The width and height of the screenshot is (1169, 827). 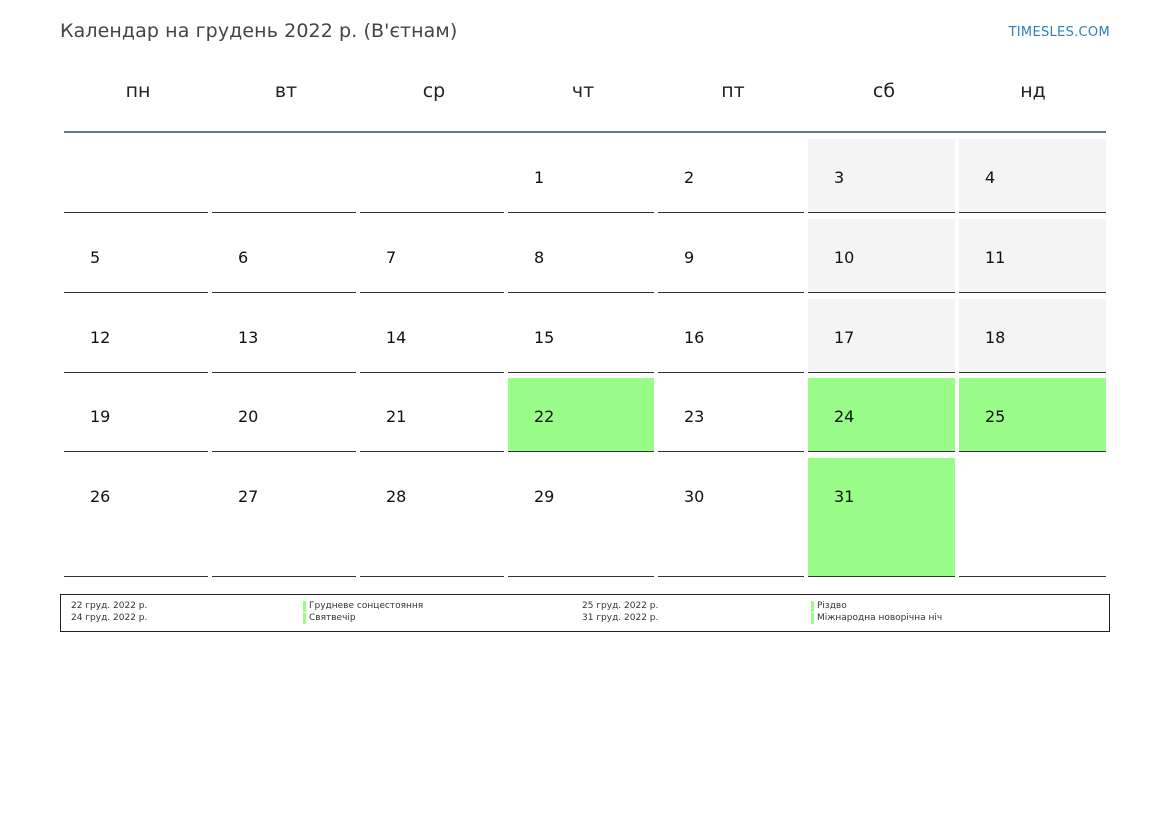 What do you see at coordinates (1032, 176) in the screenshot?
I see `day-cell: 4` at bounding box center [1032, 176].